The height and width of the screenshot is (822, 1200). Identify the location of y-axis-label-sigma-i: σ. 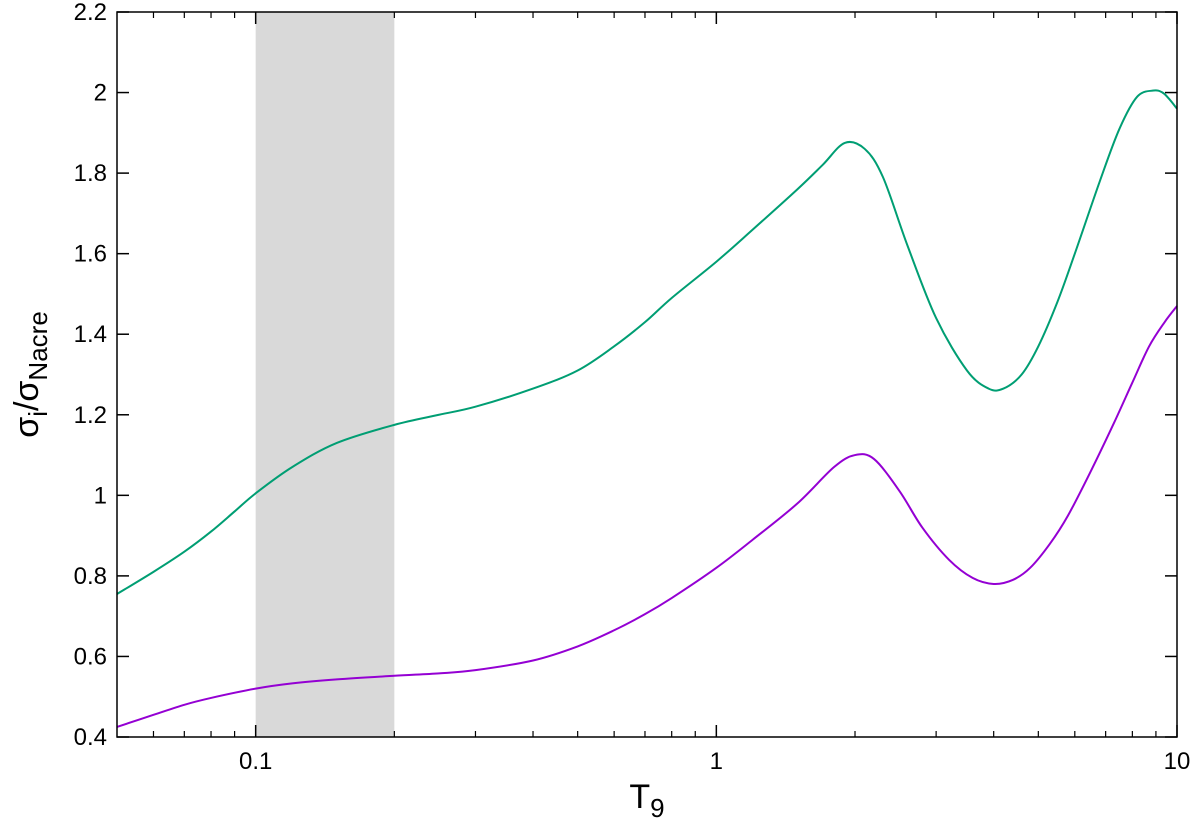
(27, 427).